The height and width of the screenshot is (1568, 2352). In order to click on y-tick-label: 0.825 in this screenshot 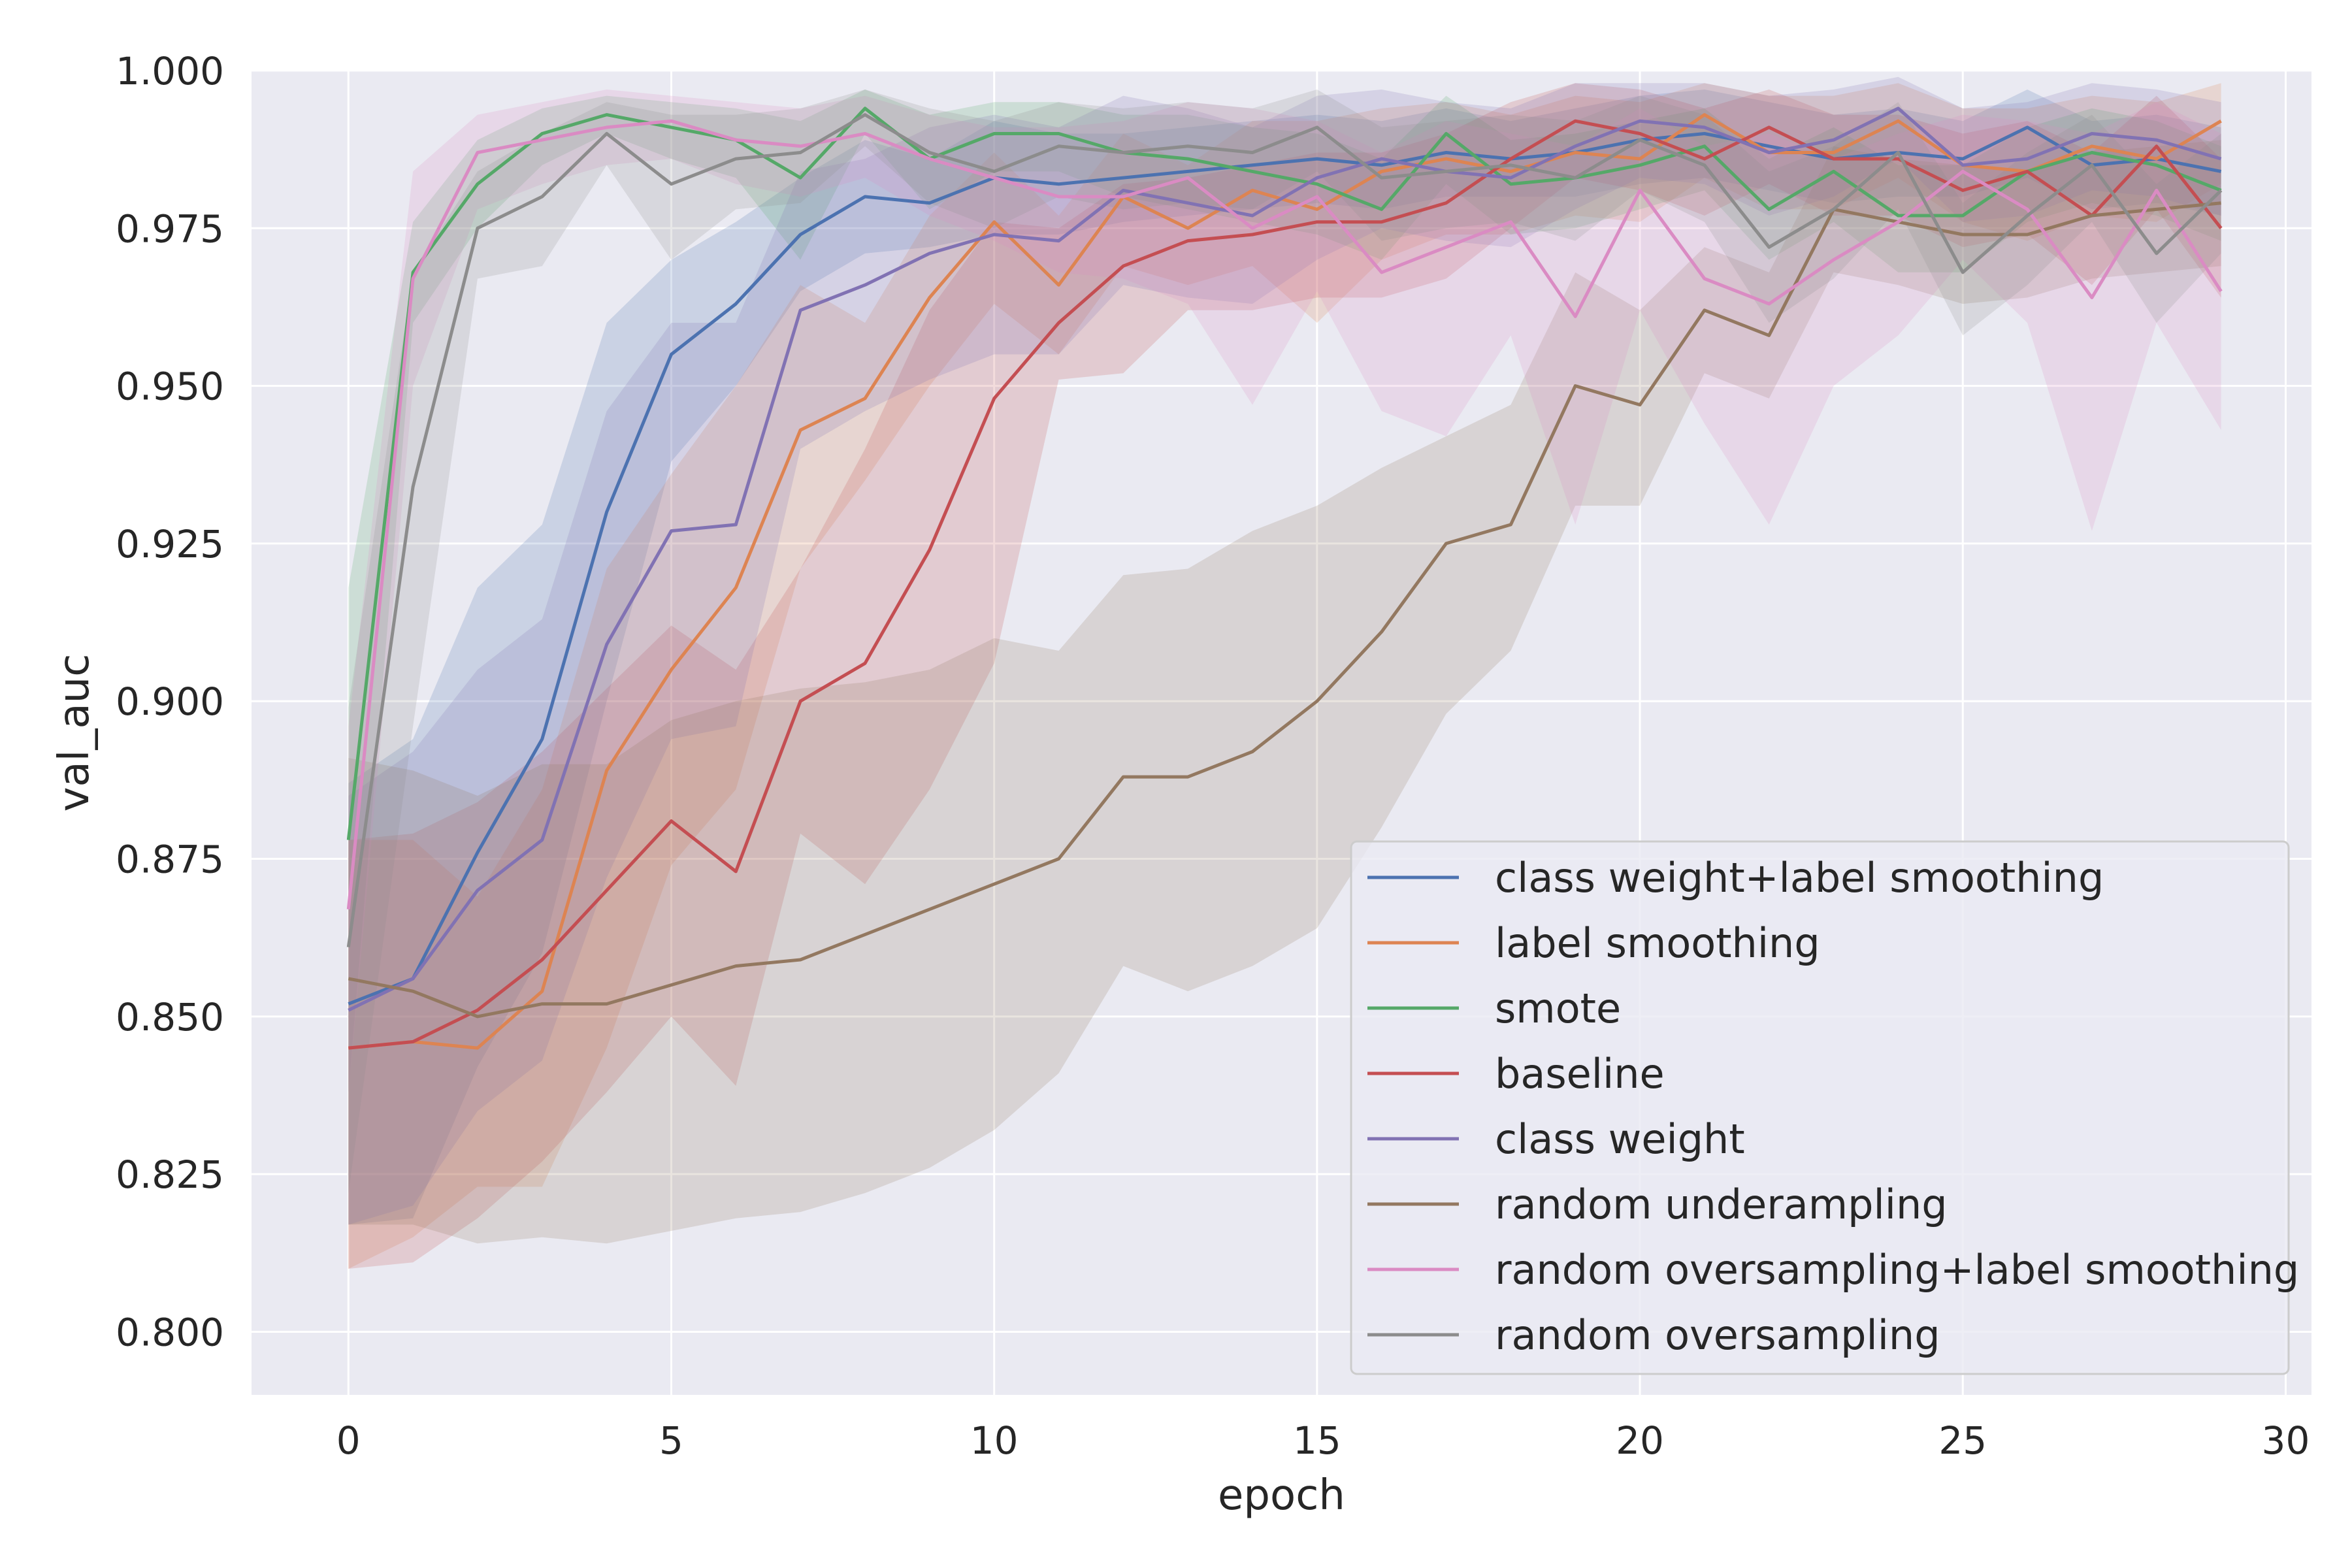, I will do `click(170, 1174)`.